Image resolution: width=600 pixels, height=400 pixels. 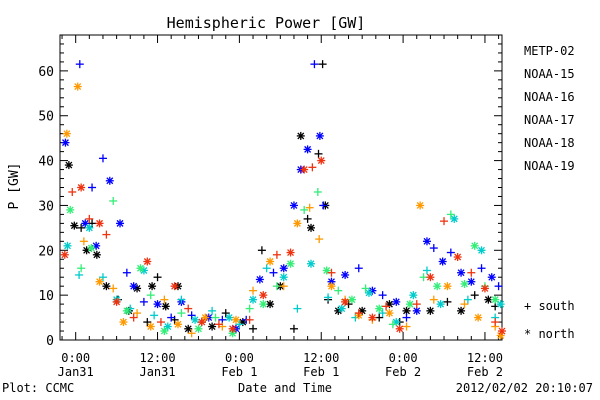 What do you see at coordinates (549, 97) in the screenshot?
I see `legend-entry: NOAA-16` at bounding box center [549, 97].